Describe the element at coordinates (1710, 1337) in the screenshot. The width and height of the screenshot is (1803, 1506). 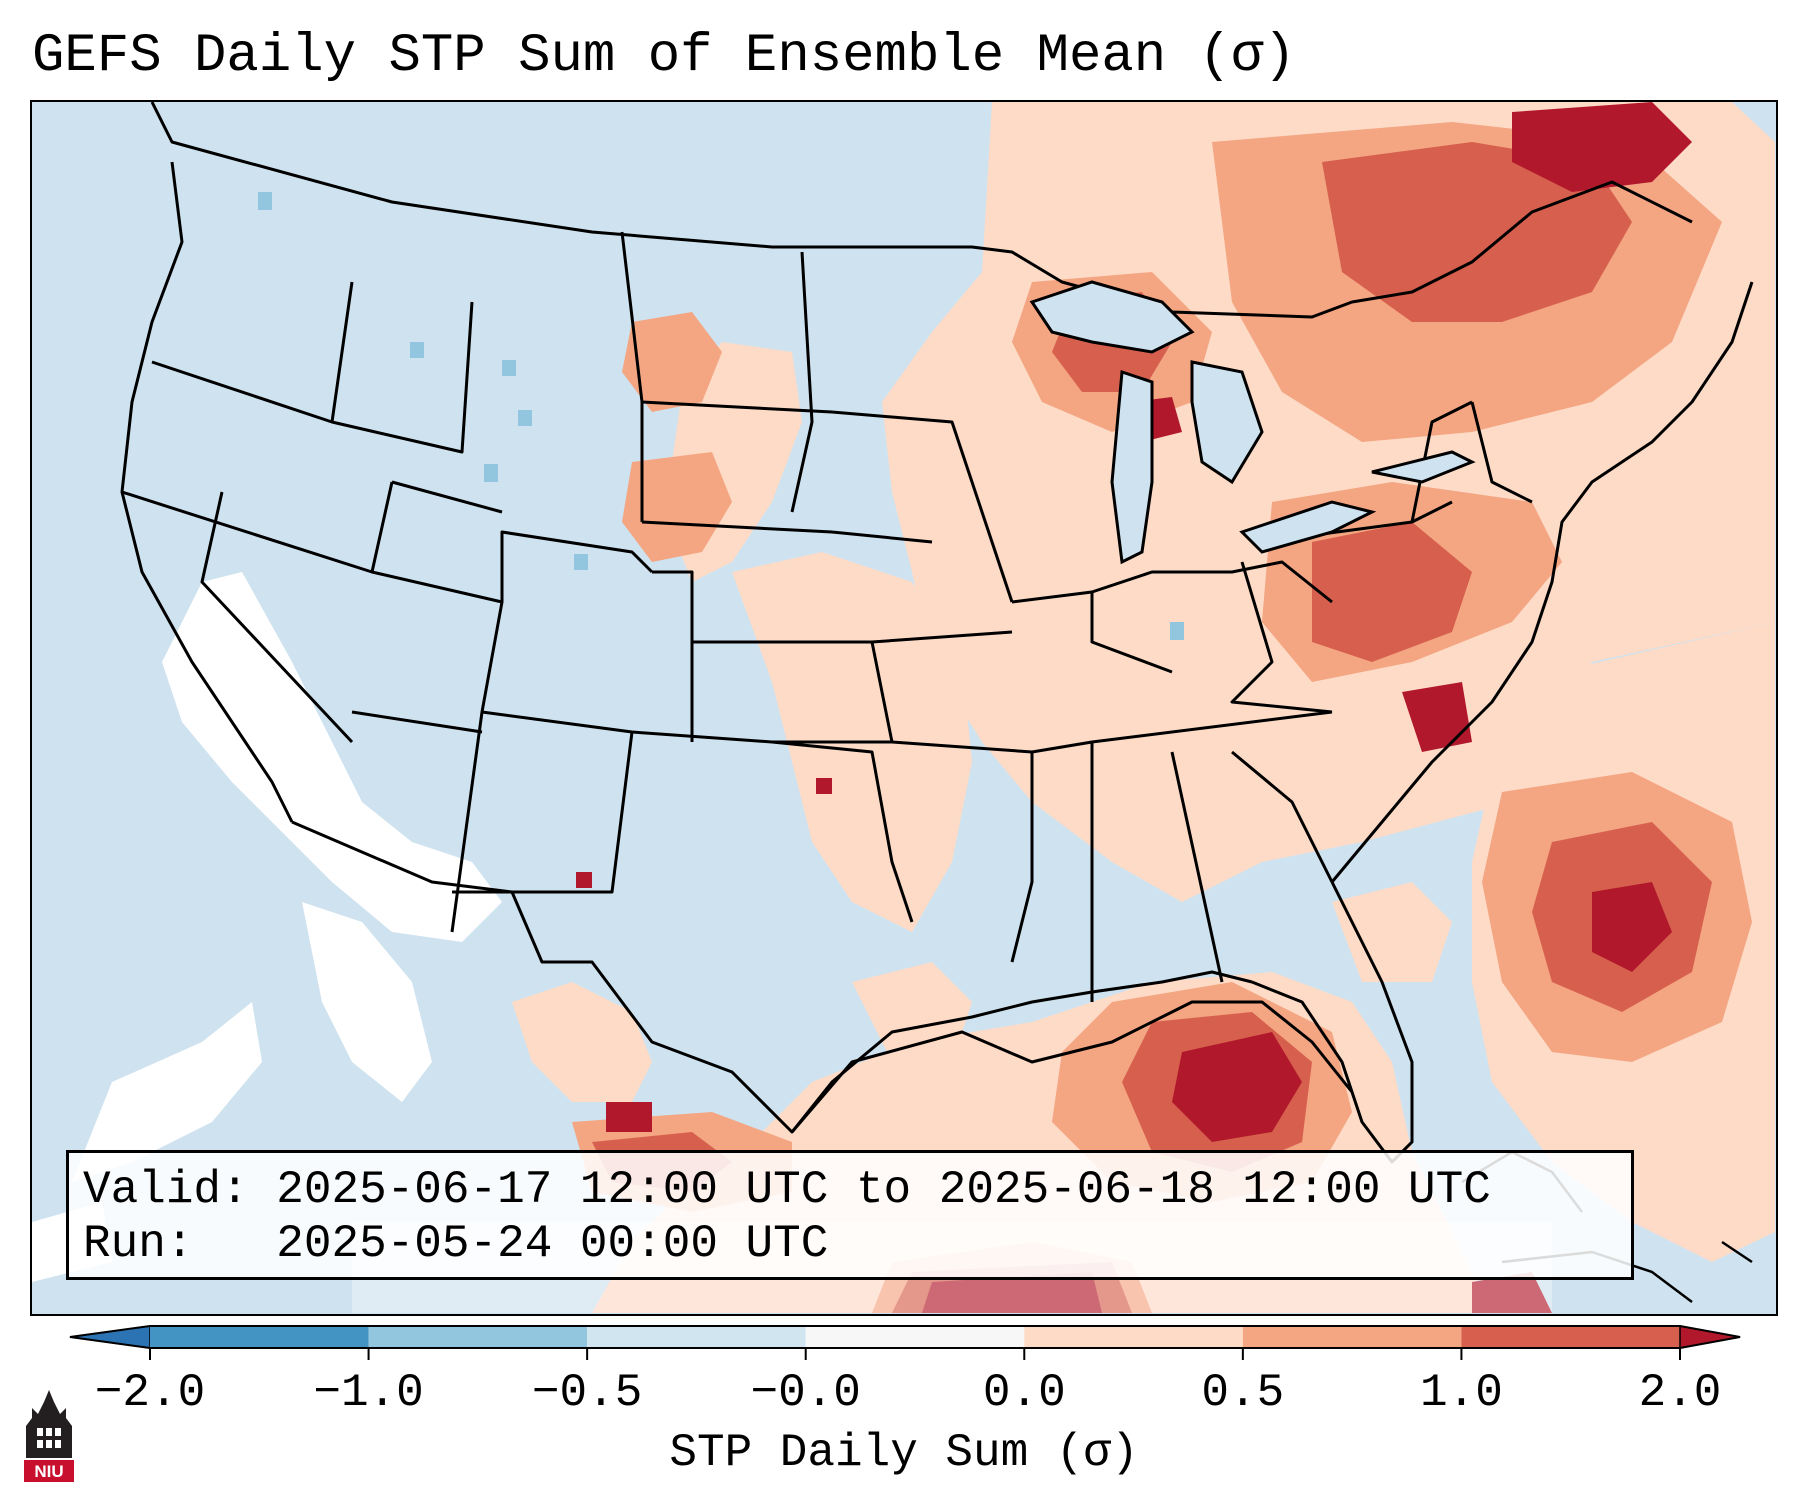
I see `colorbar-extend-high` at that location.